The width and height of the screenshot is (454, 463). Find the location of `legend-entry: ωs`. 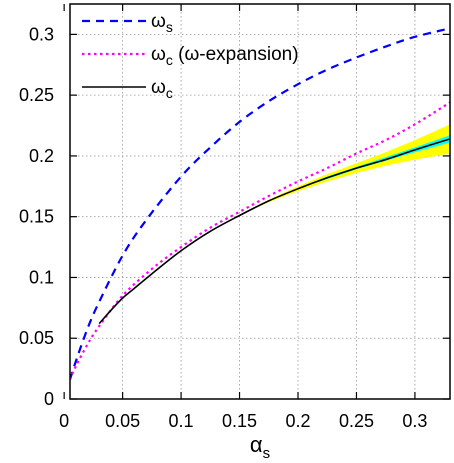

legend-entry: ωs is located at coordinates (127, 23).